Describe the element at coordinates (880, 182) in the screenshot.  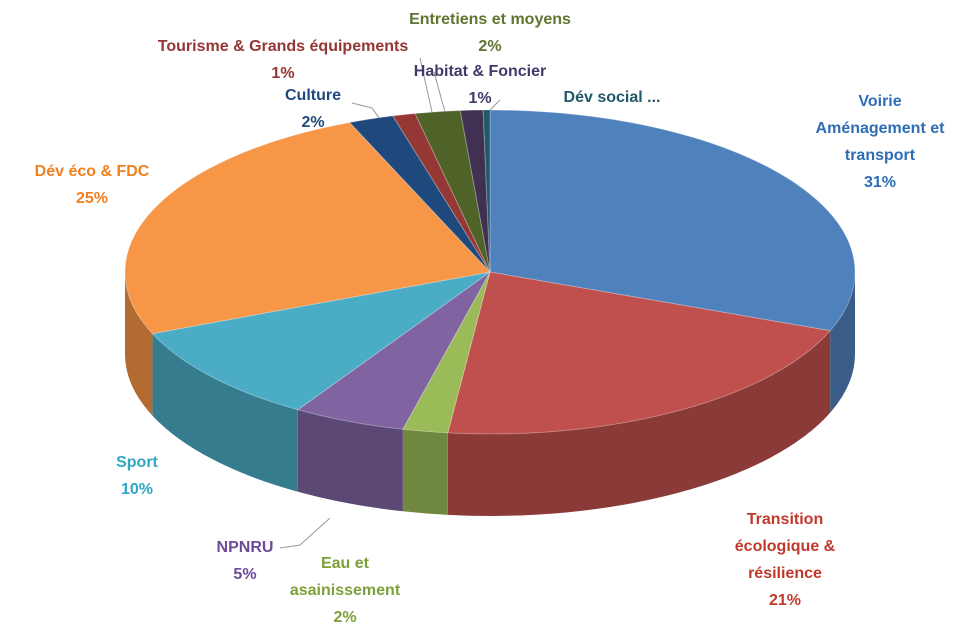
I see `value-label: 31%` at that location.